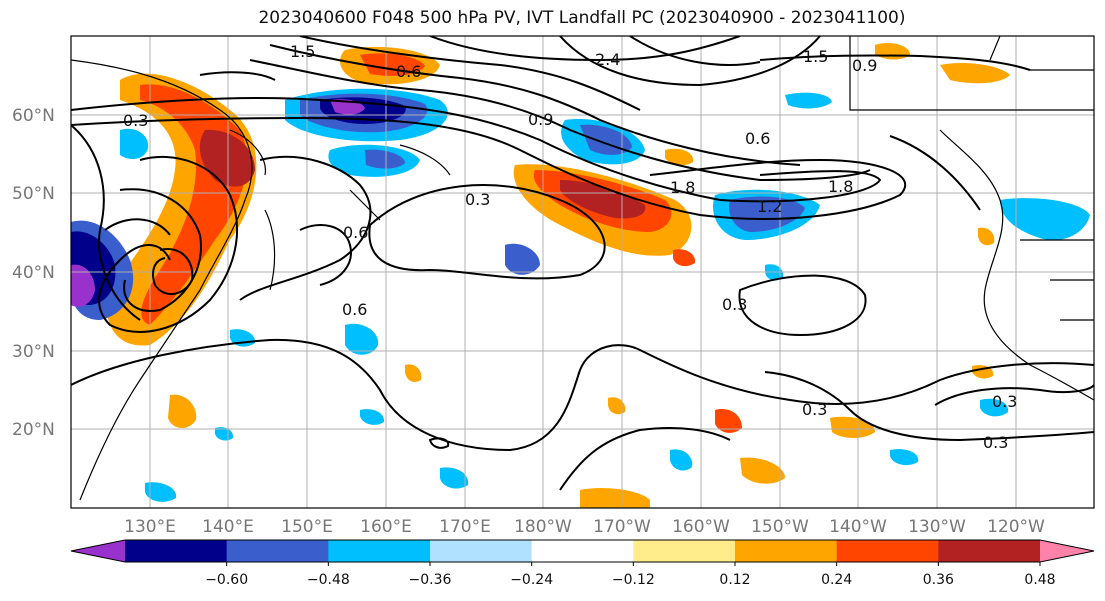 Image resolution: width=1105 pixels, height=601 pixels. I want to click on colorbar-tick-label: −0.36, so click(430, 580).